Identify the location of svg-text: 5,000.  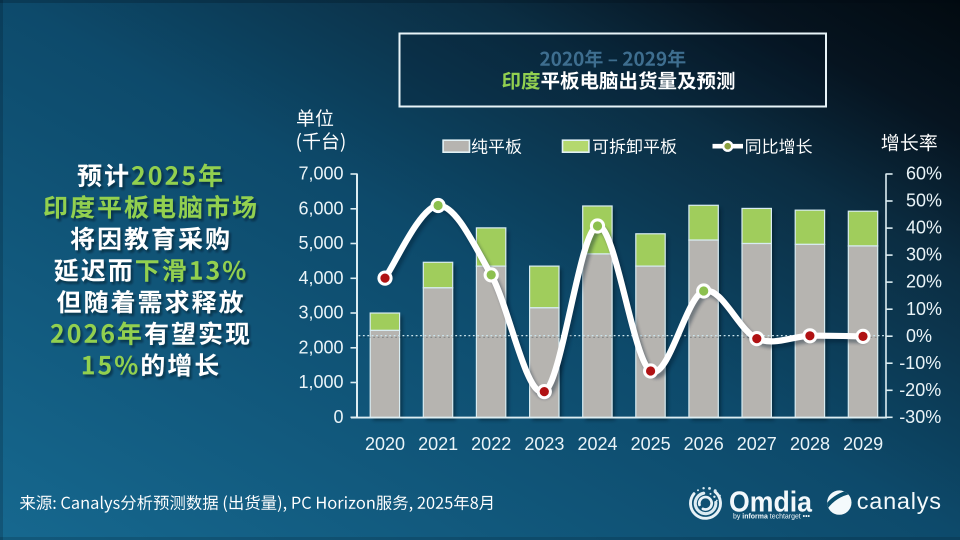
(320, 243).